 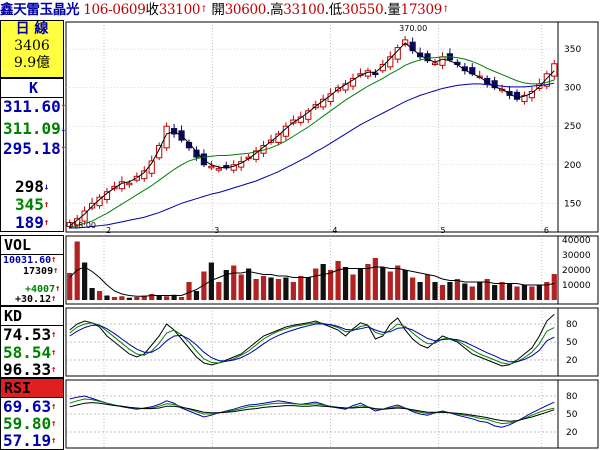 I want to click on stock-name: 鑫天雷玉晶光, so click(x=40, y=10).